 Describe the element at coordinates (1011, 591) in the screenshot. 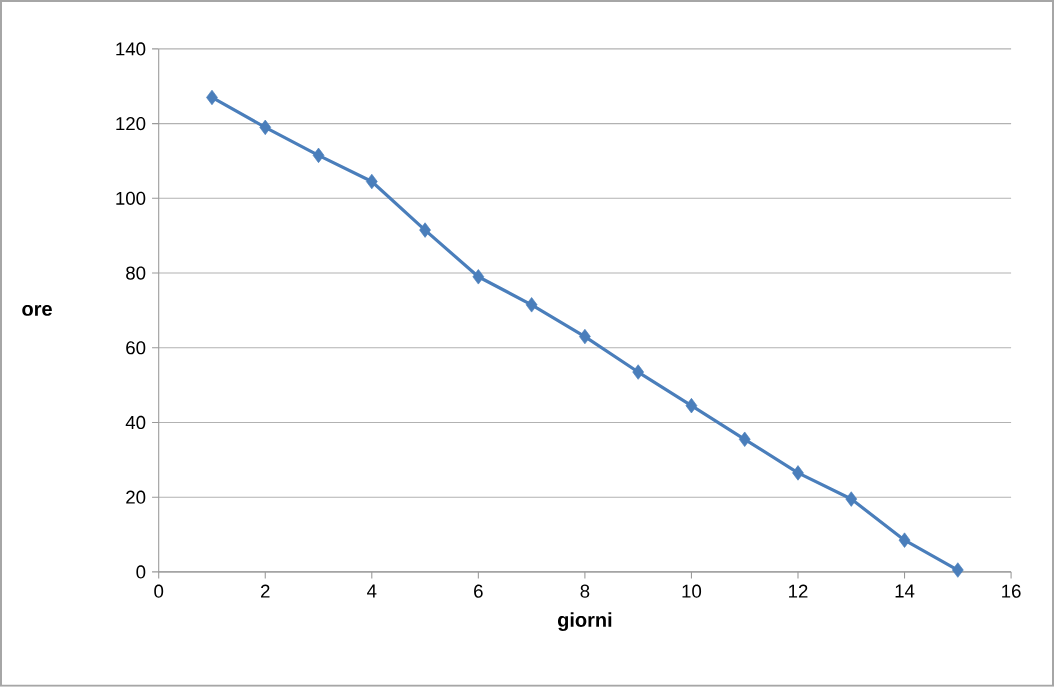

I see `x-tick-label: 16` at that location.